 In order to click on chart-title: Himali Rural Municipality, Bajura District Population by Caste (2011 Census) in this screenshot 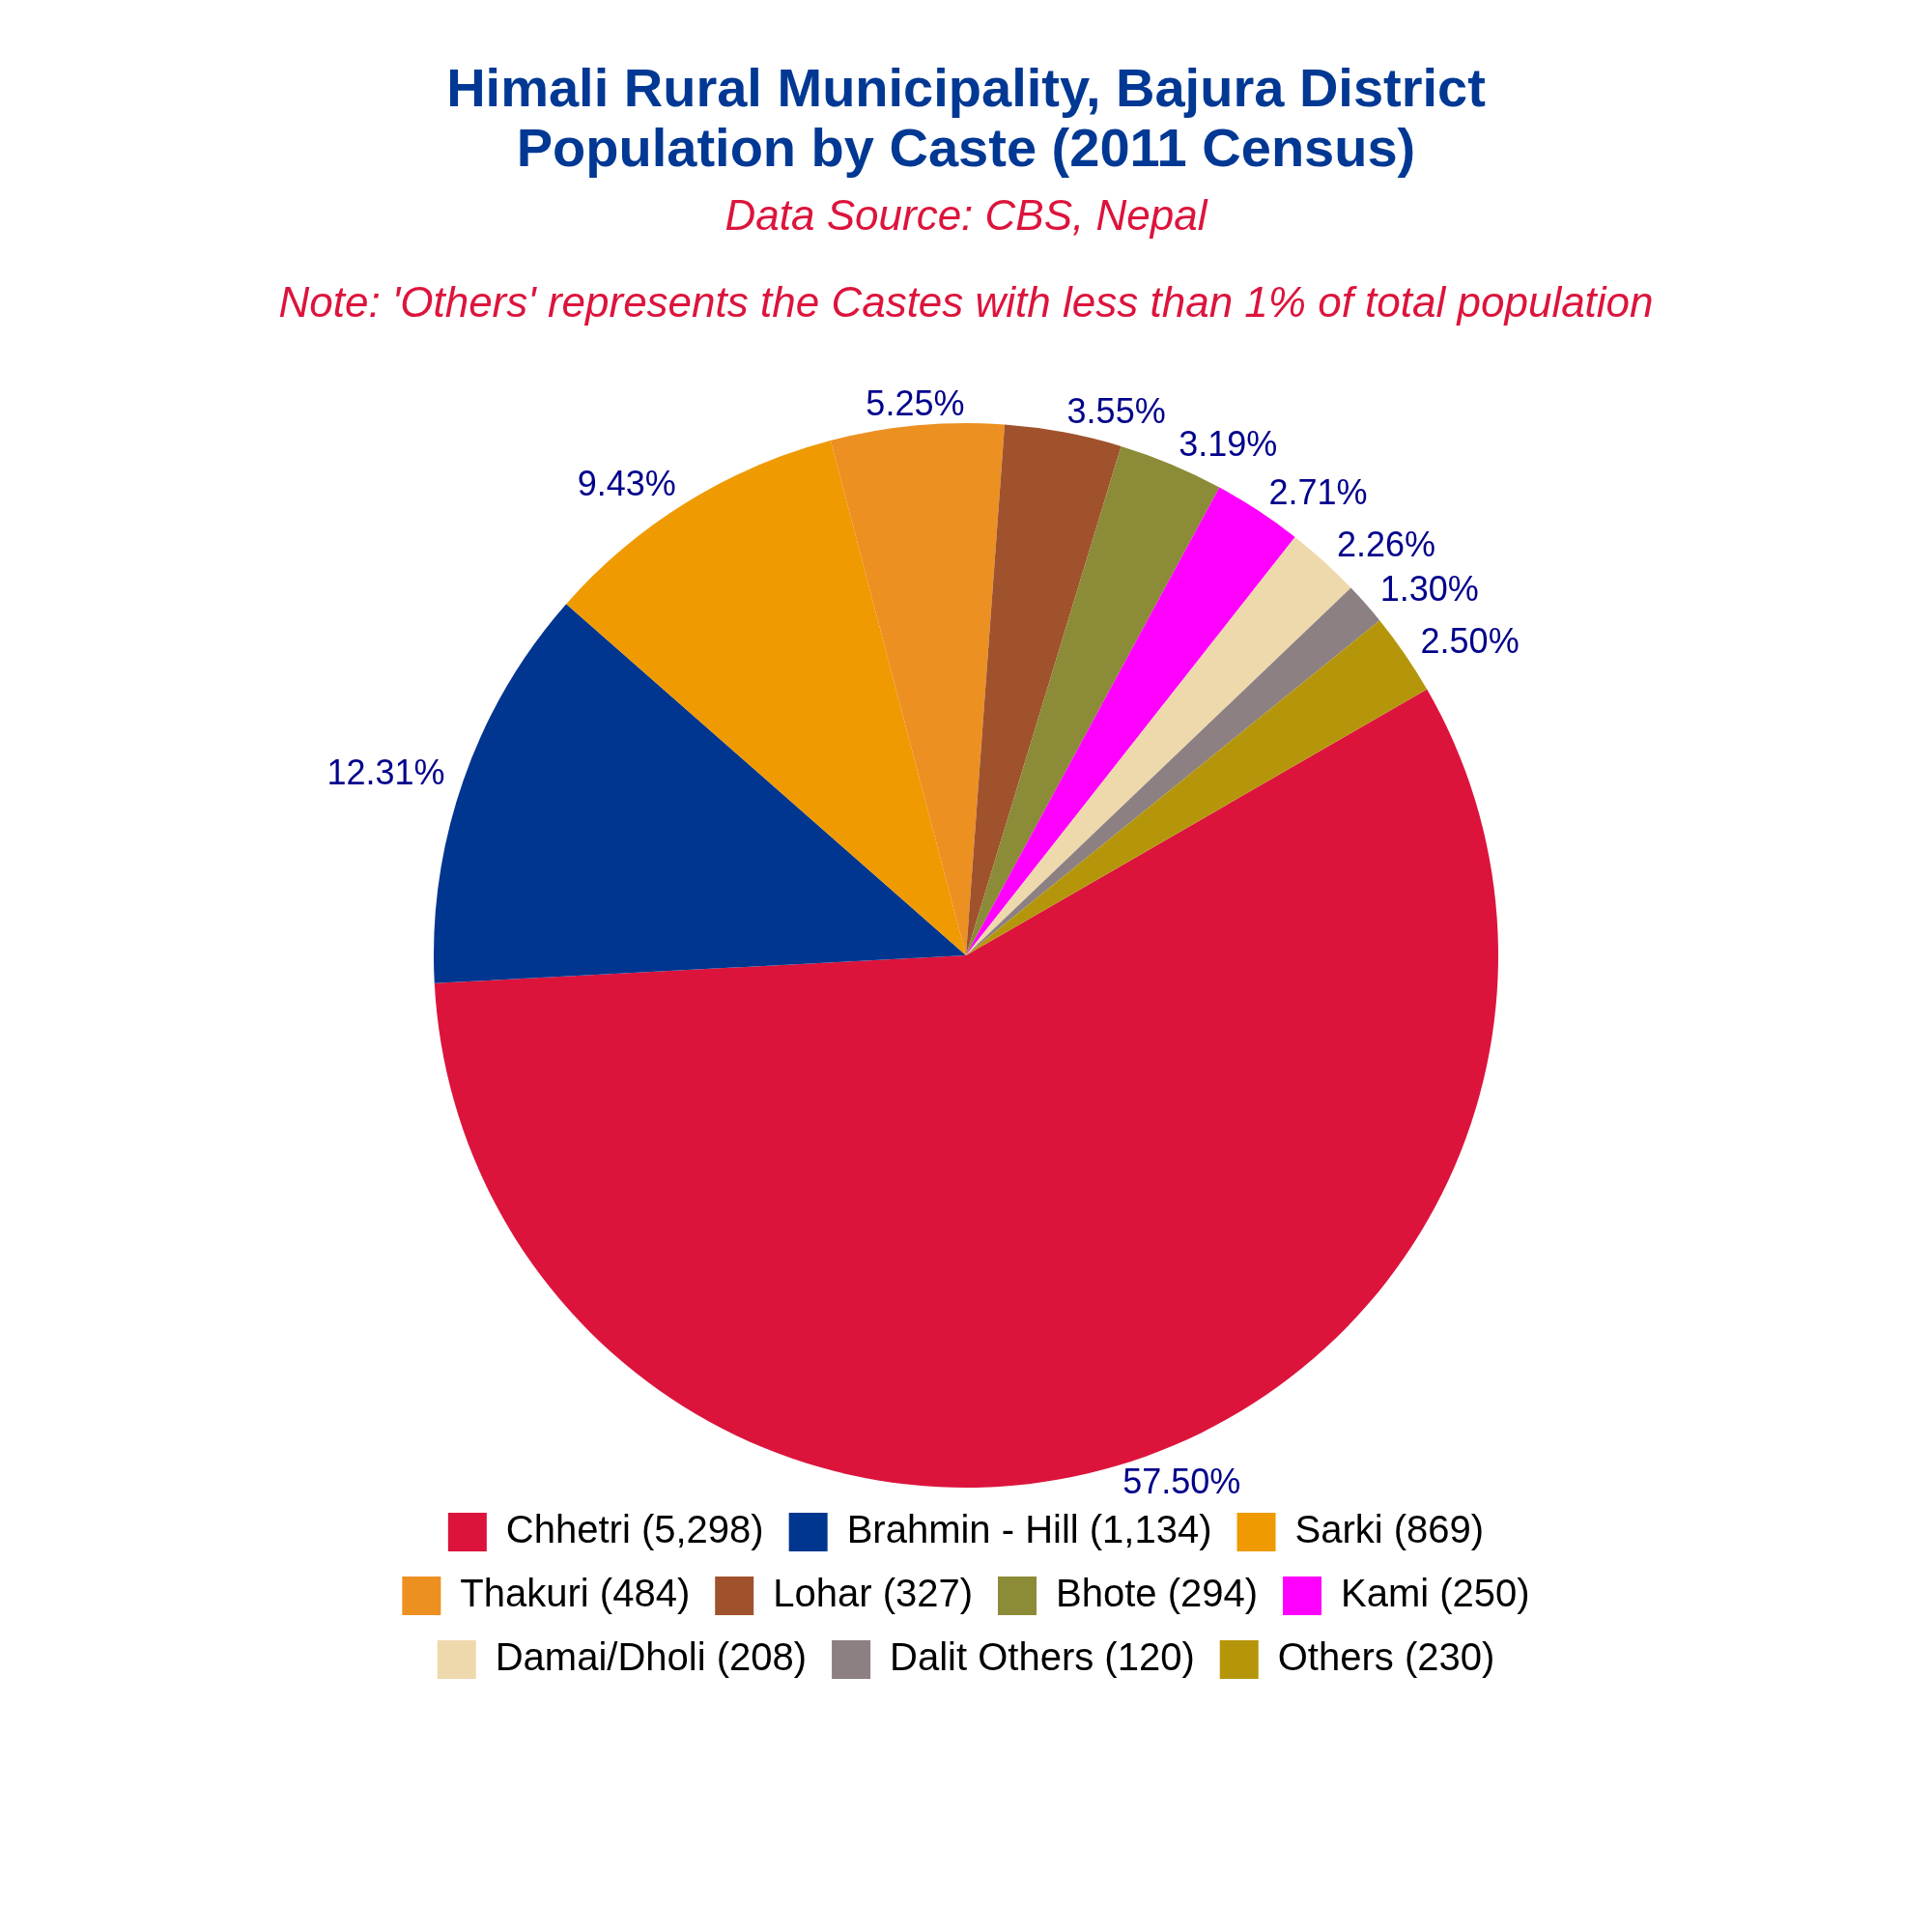, I will do `click(966, 117)`.